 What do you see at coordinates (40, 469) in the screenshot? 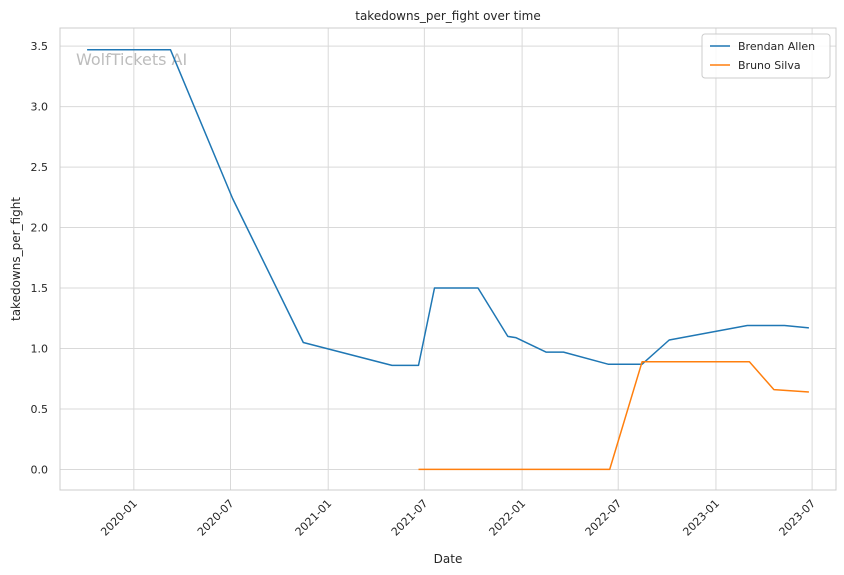
I see `y-tick-label: 0.0` at bounding box center [40, 469].